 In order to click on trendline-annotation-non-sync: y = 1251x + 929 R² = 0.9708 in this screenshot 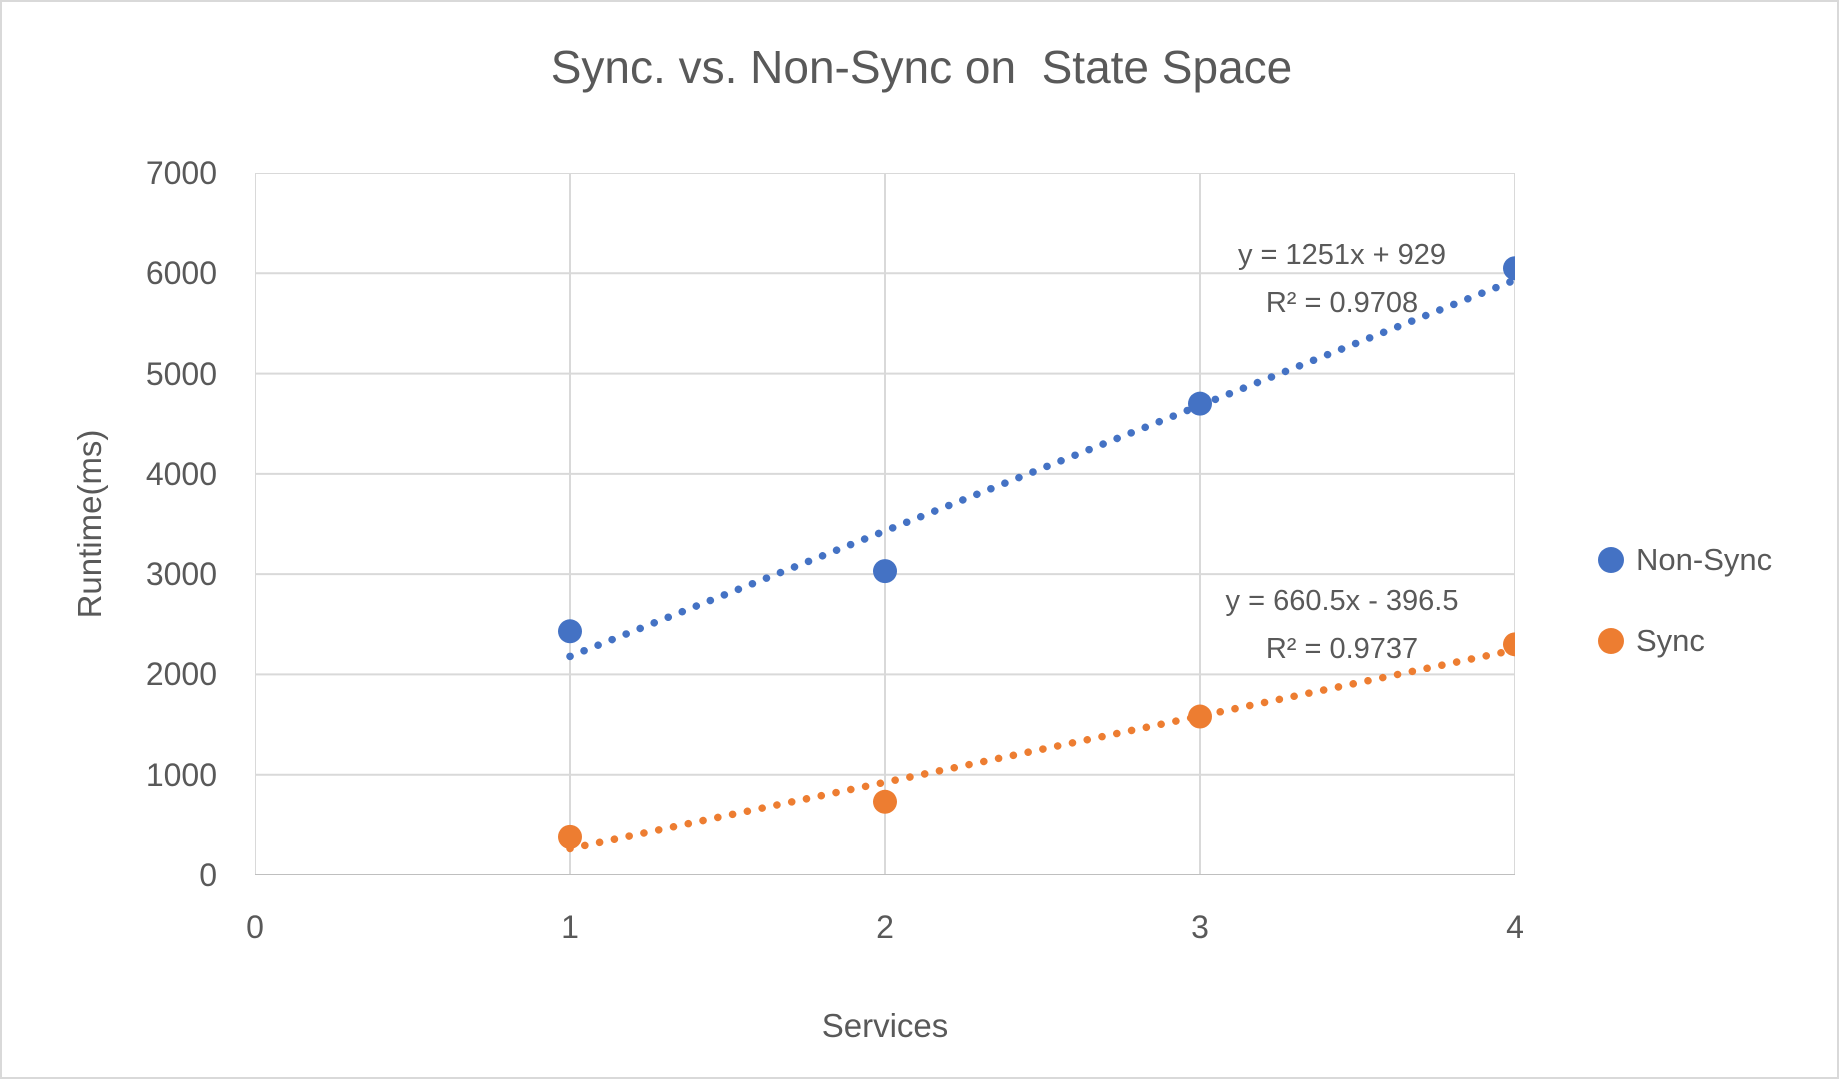, I will do `click(1342, 279)`.